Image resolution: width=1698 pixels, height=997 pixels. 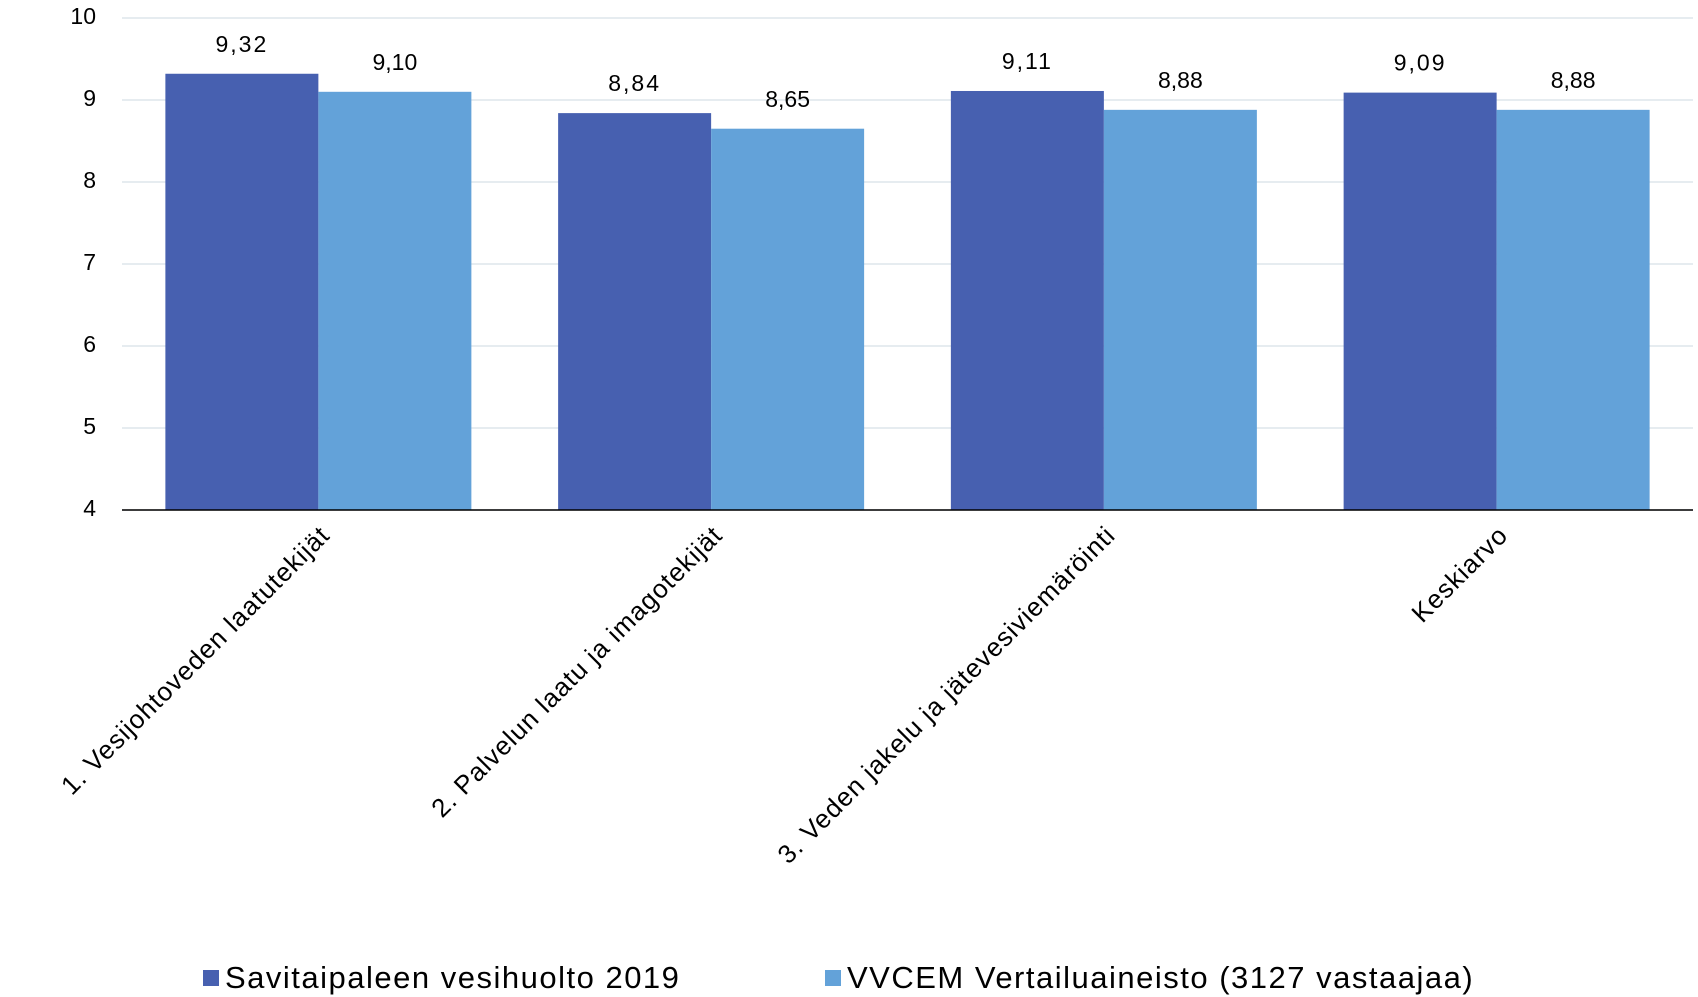 What do you see at coordinates (576, 671) in the screenshot?
I see `x-tick-label: 2. Palvelun laatu ja imagotekijät` at bounding box center [576, 671].